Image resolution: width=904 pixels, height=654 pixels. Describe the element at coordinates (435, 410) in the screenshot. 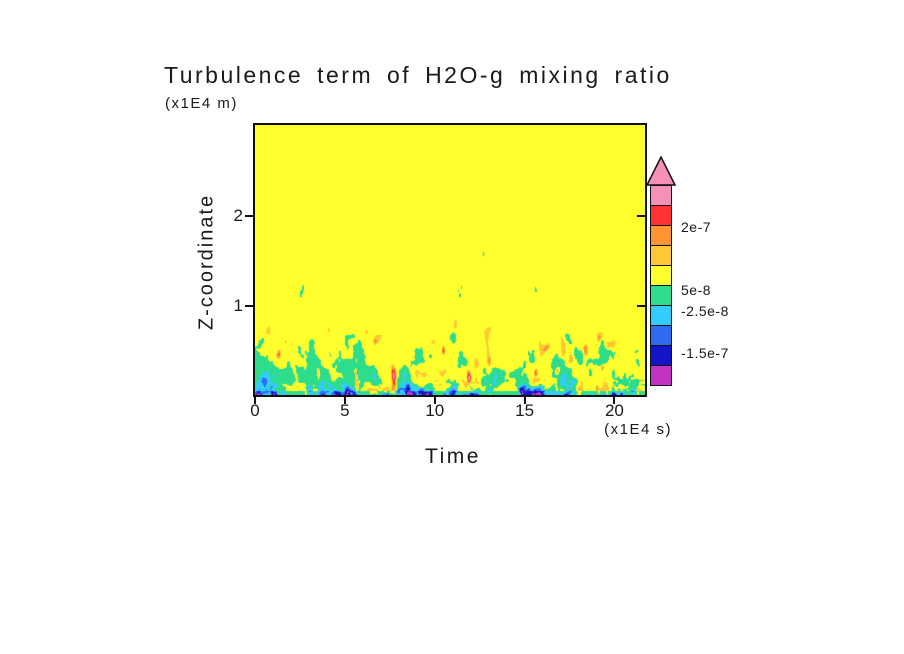

I see `x-tick-label: 10` at that location.